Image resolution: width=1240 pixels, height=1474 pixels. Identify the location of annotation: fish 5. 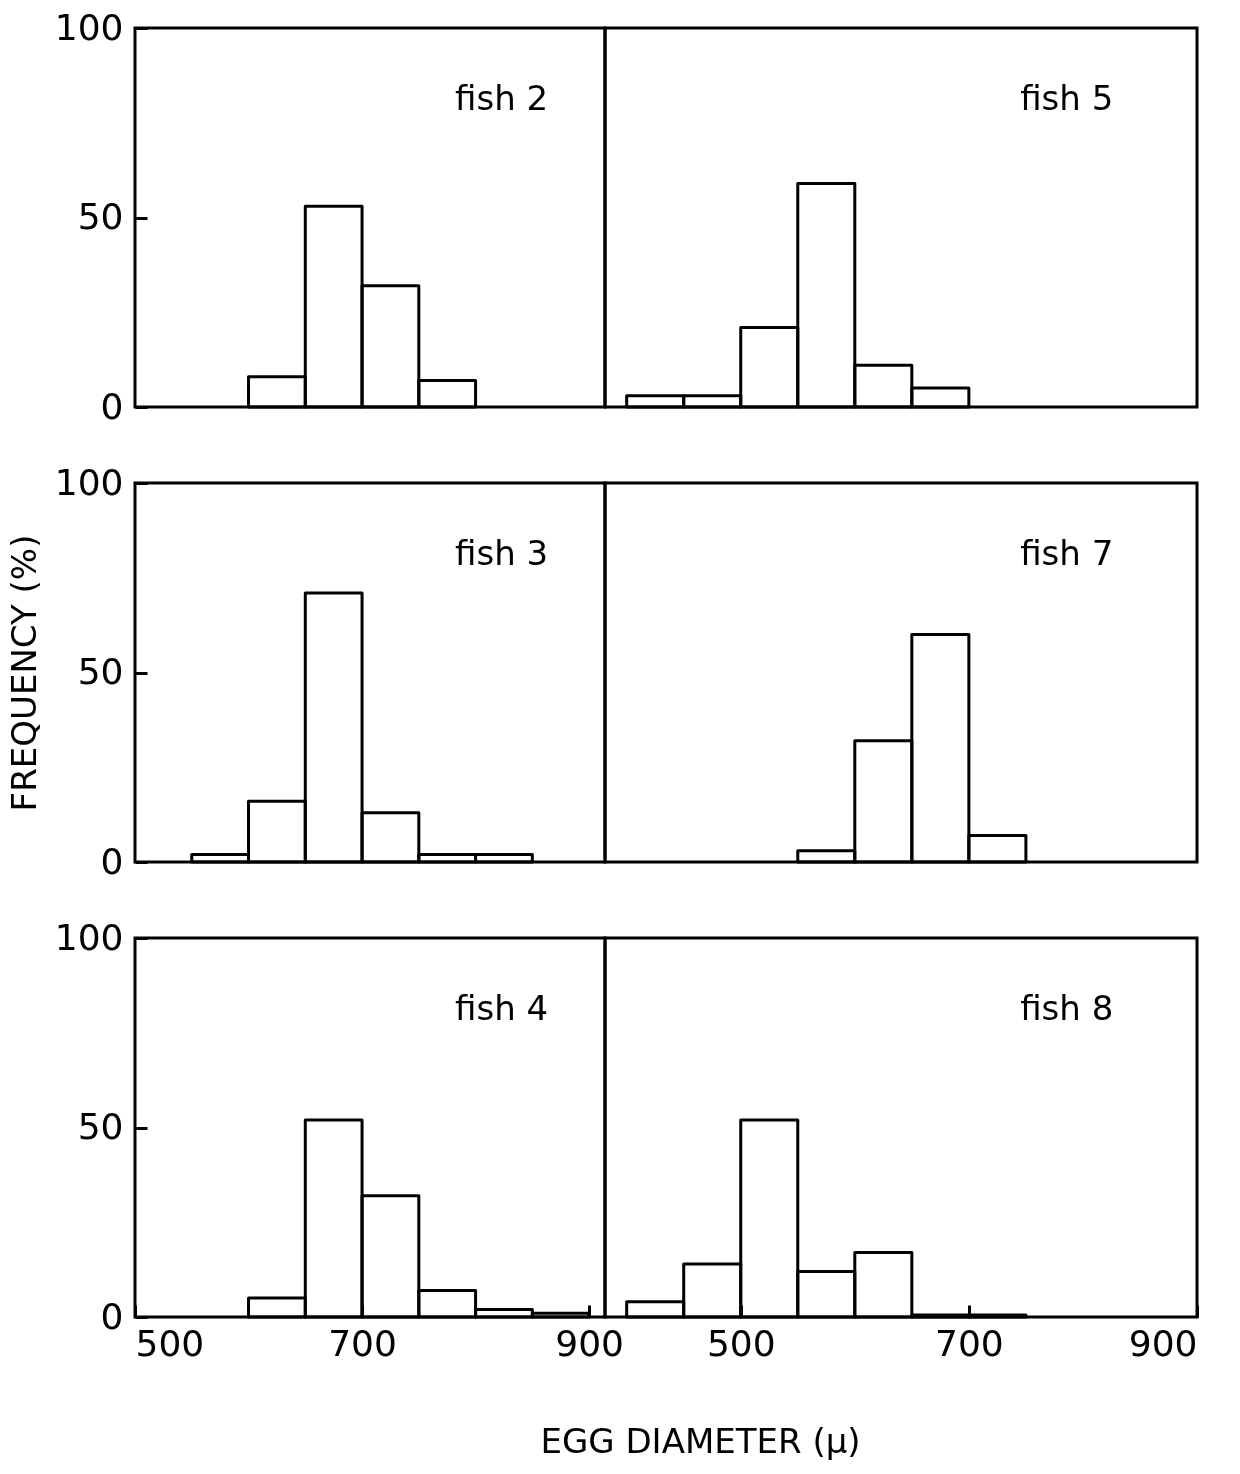
(1067, 98).